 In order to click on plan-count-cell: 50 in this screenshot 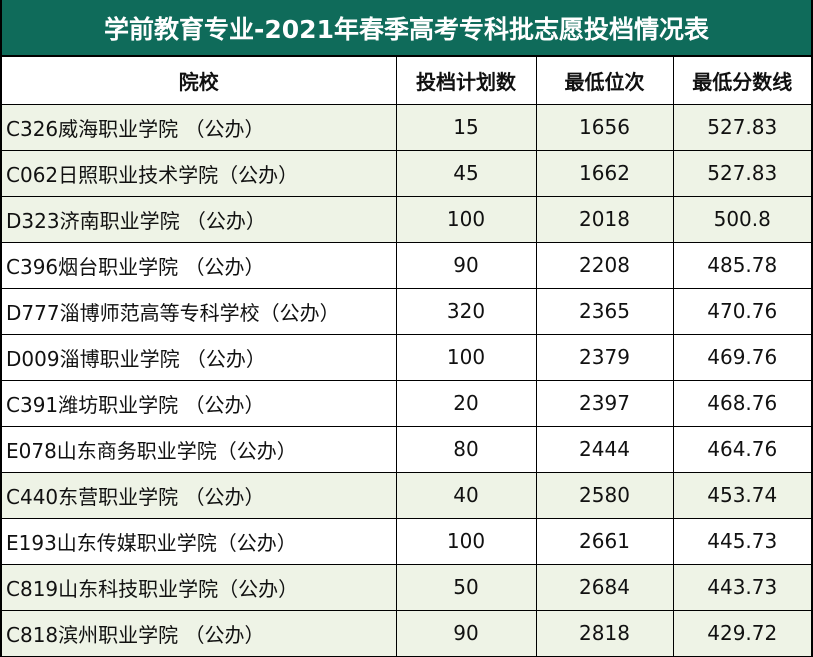, I will do `click(466, 587)`.